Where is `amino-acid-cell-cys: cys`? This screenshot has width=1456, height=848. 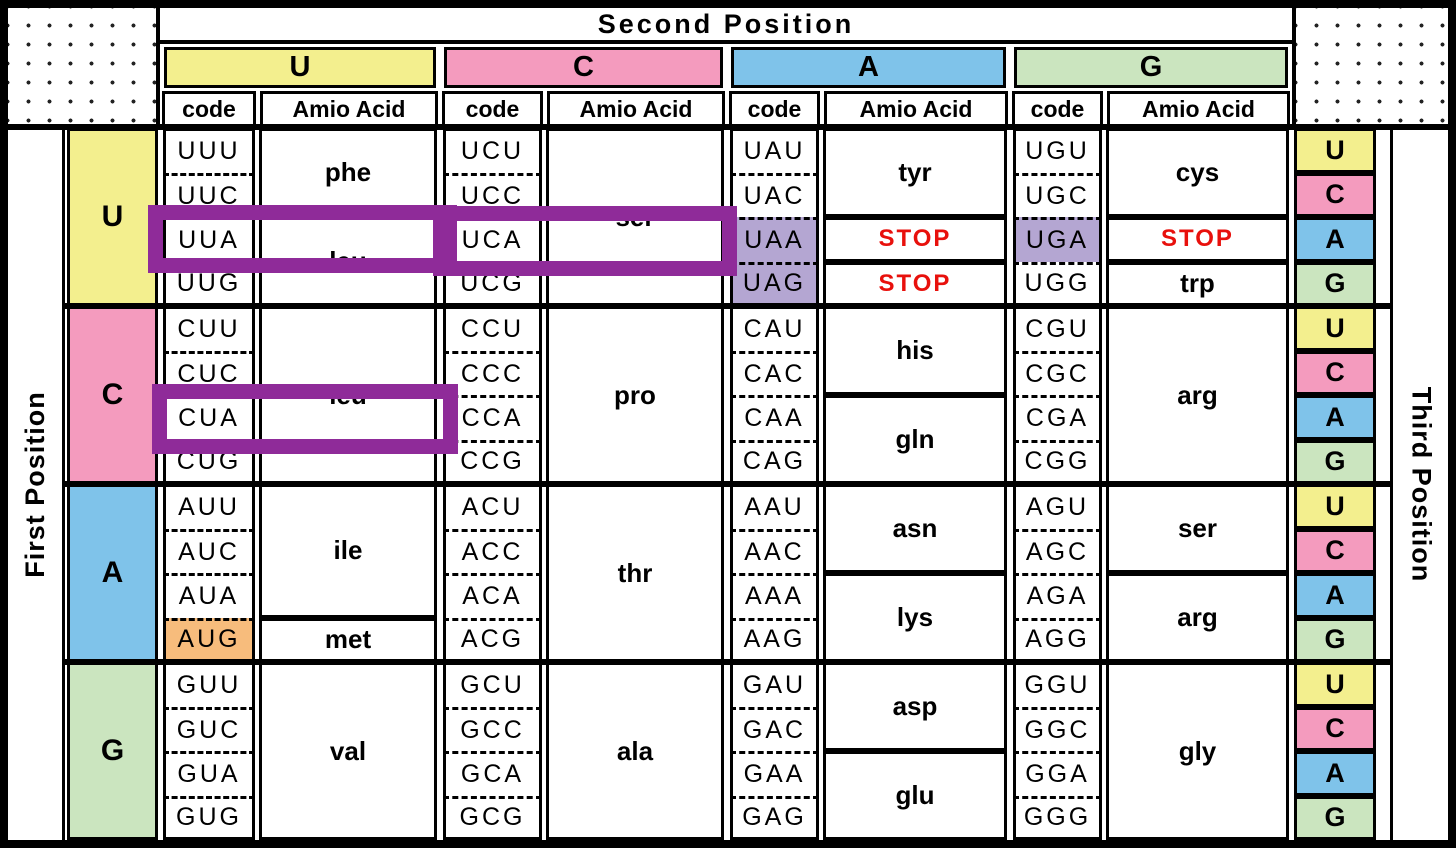
amino-acid-cell-cys: cys is located at coordinates (1197, 172).